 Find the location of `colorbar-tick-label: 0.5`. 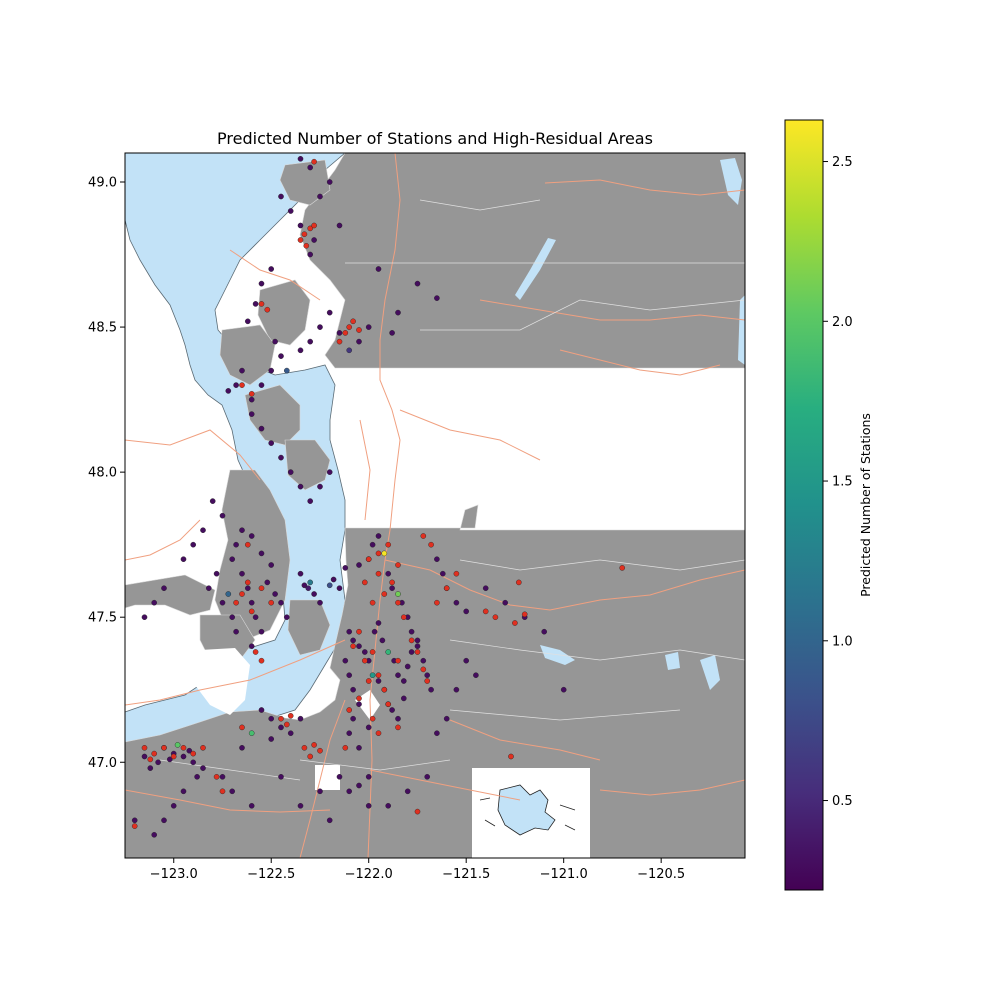

colorbar-tick-label: 0.5 is located at coordinates (842, 801).